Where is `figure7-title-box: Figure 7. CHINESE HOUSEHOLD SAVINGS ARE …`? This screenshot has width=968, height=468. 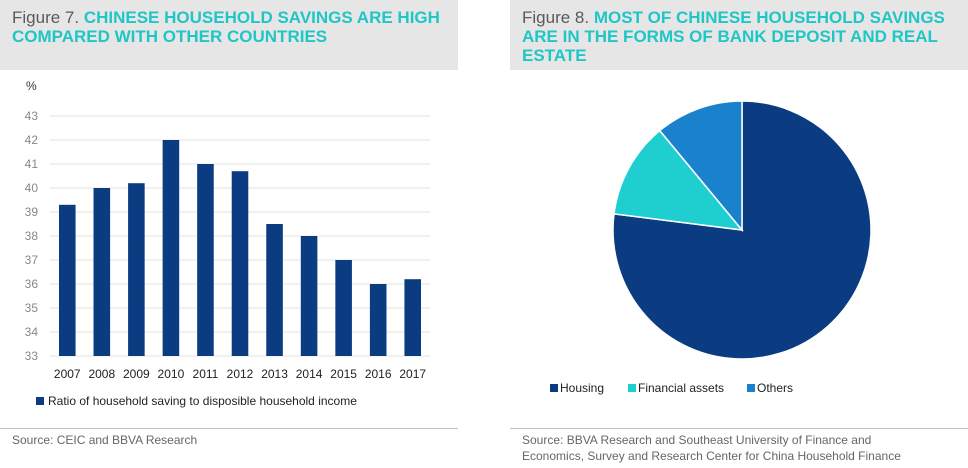 figure7-title-box: Figure 7. CHINESE HOUSEHOLD SAVINGS ARE … is located at coordinates (229, 35).